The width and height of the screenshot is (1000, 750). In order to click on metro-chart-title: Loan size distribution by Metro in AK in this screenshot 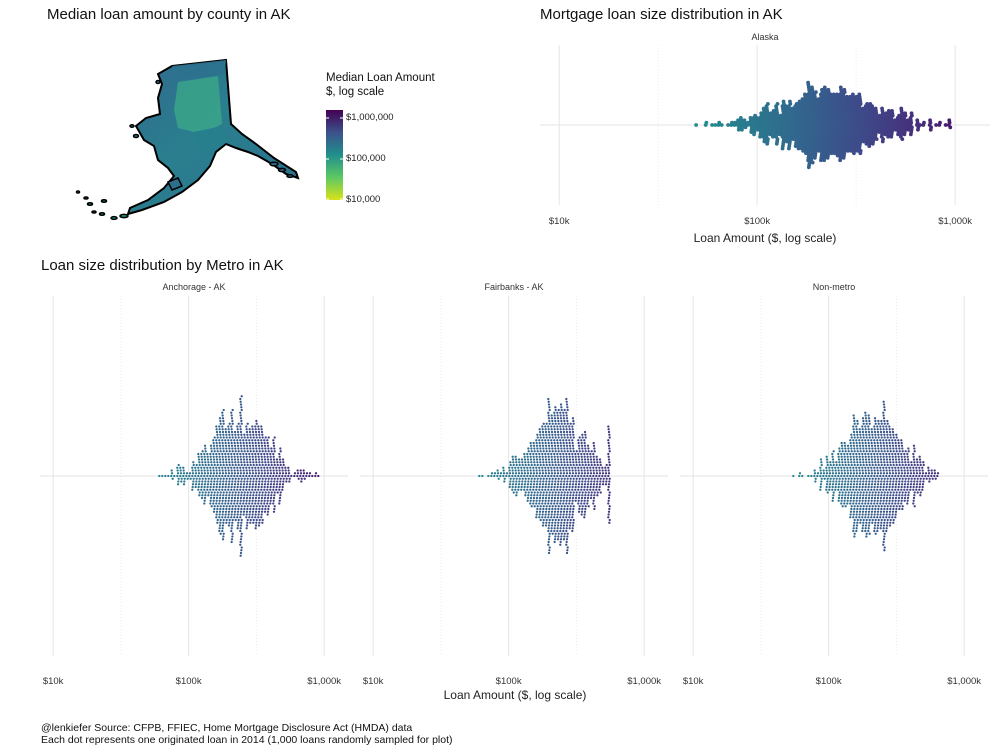, I will do `click(162, 265)`.